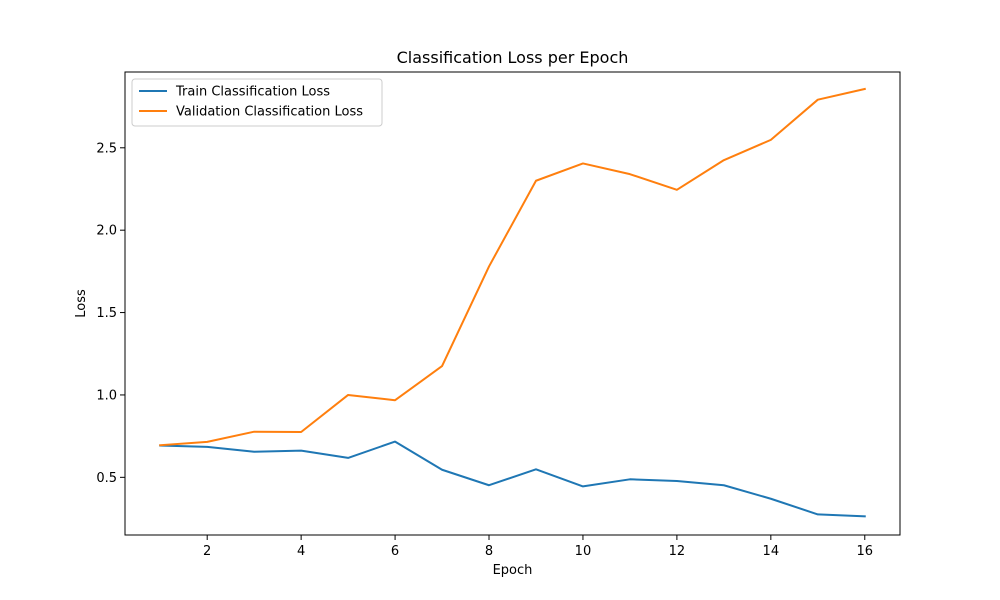 Image resolution: width=1000 pixels, height=600 pixels. I want to click on x-tick-label: 10, so click(583, 551).